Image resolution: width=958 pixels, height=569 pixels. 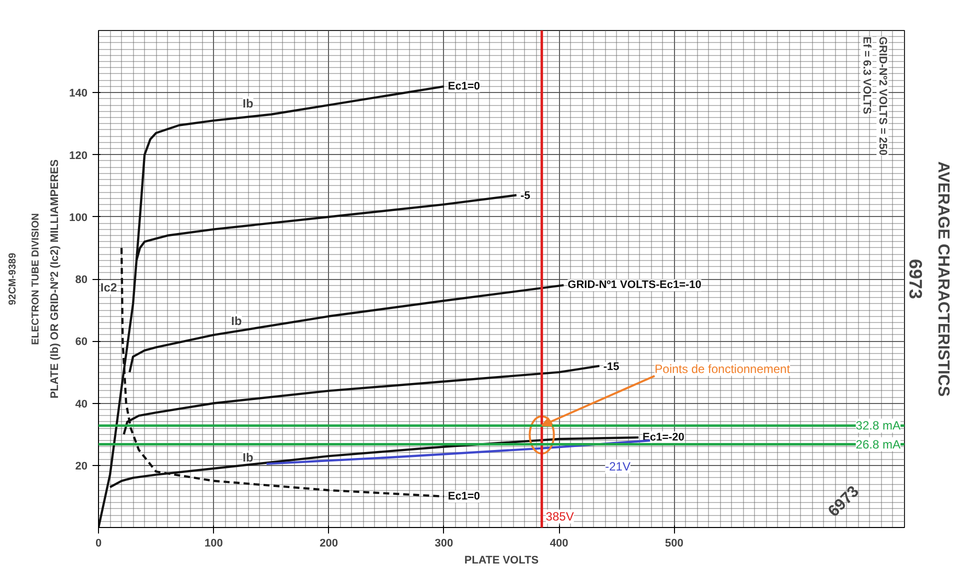 I want to click on x-axis-title: PLATE VOLTS, so click(x=501, y=560).